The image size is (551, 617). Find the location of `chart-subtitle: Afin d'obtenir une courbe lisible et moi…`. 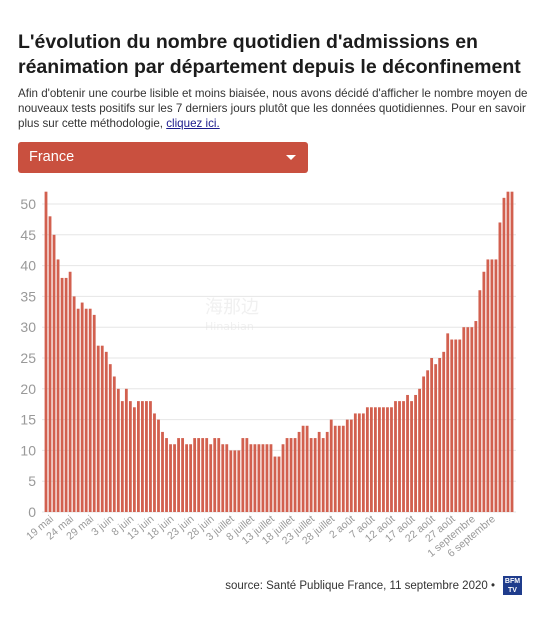

chart-subtitle: Afin d'obtenir une courbe lisible et moi… is located at coordinates (278, 108).